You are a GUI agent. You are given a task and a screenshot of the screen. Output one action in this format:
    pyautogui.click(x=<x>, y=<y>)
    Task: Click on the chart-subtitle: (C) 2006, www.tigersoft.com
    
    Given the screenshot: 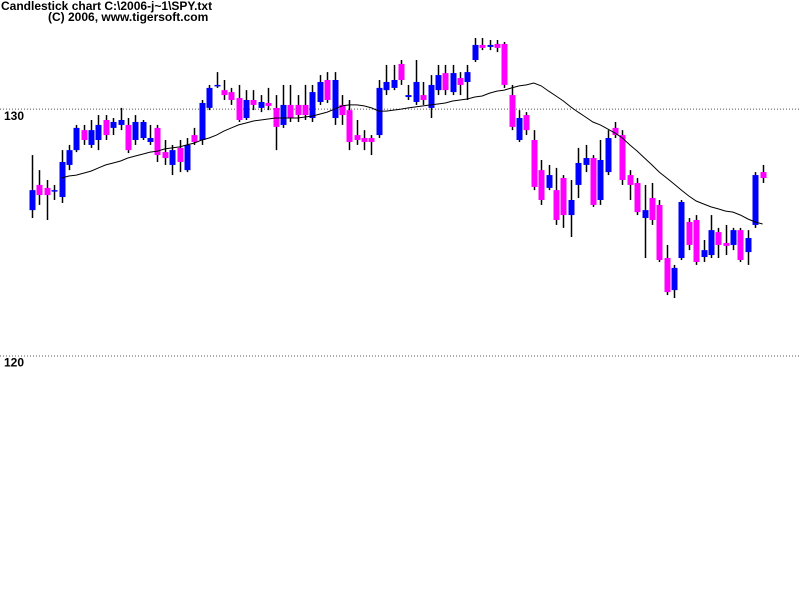 What is the action you would take?
    pyautogui.click(x=128, y=17)
    